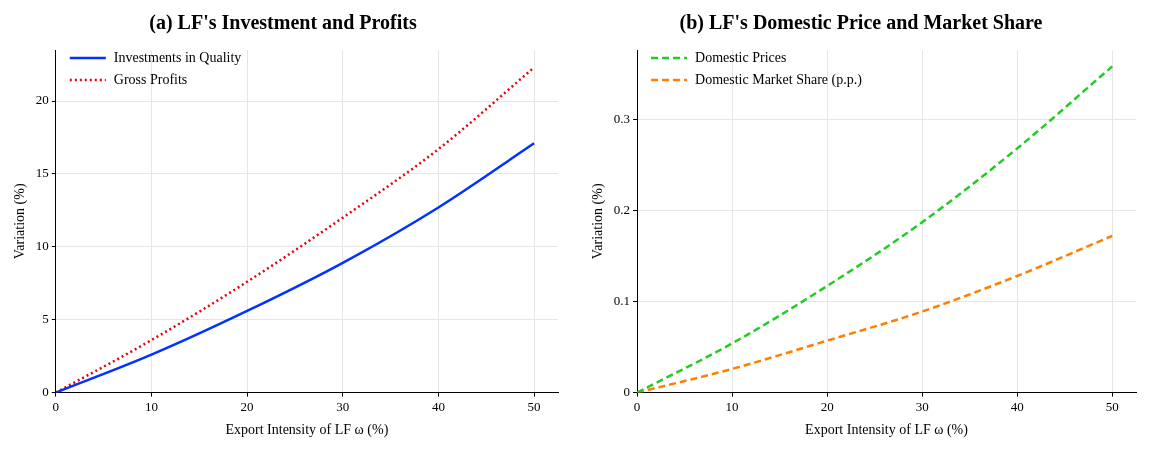  Describe the element at coordinates (861, 23) in the screenshot. I see `chart-title: (b) LF's Domestic Price and Market Share` at that location.